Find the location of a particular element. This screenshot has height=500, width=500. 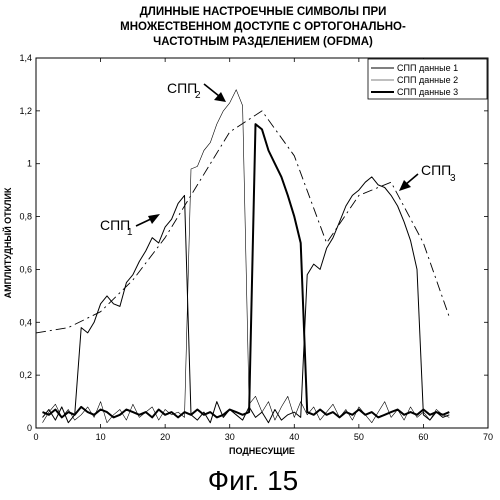

annotation-spp2-sub: 2 is located at coordinates (198, 95).